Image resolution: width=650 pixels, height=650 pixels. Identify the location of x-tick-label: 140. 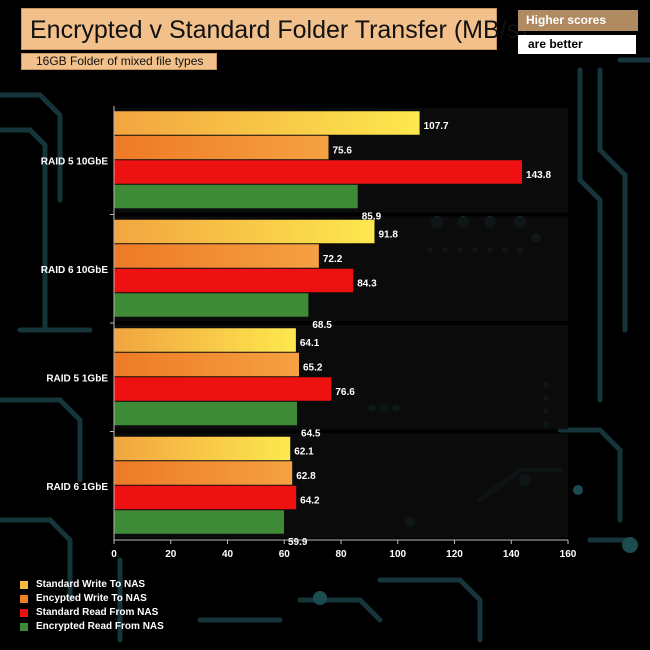
(511, 554).